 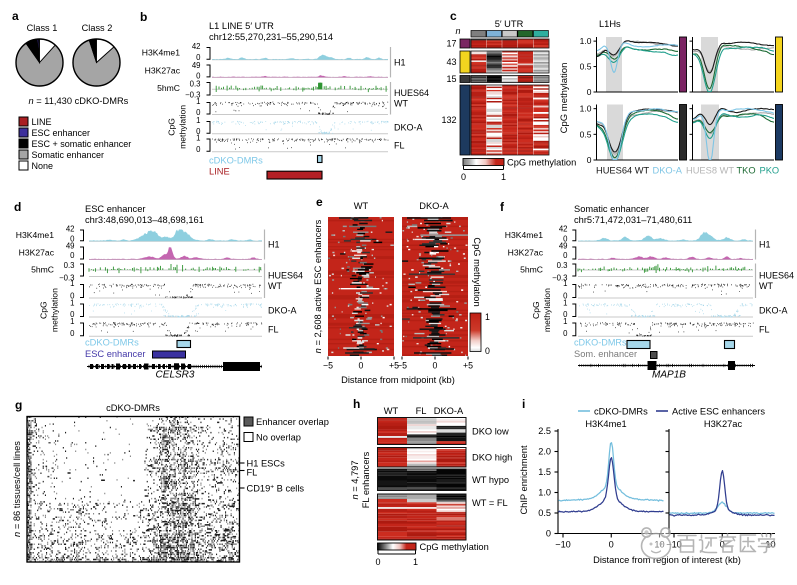 I want to click on svg-text: n = 4,797, so click(x=355, y=479).